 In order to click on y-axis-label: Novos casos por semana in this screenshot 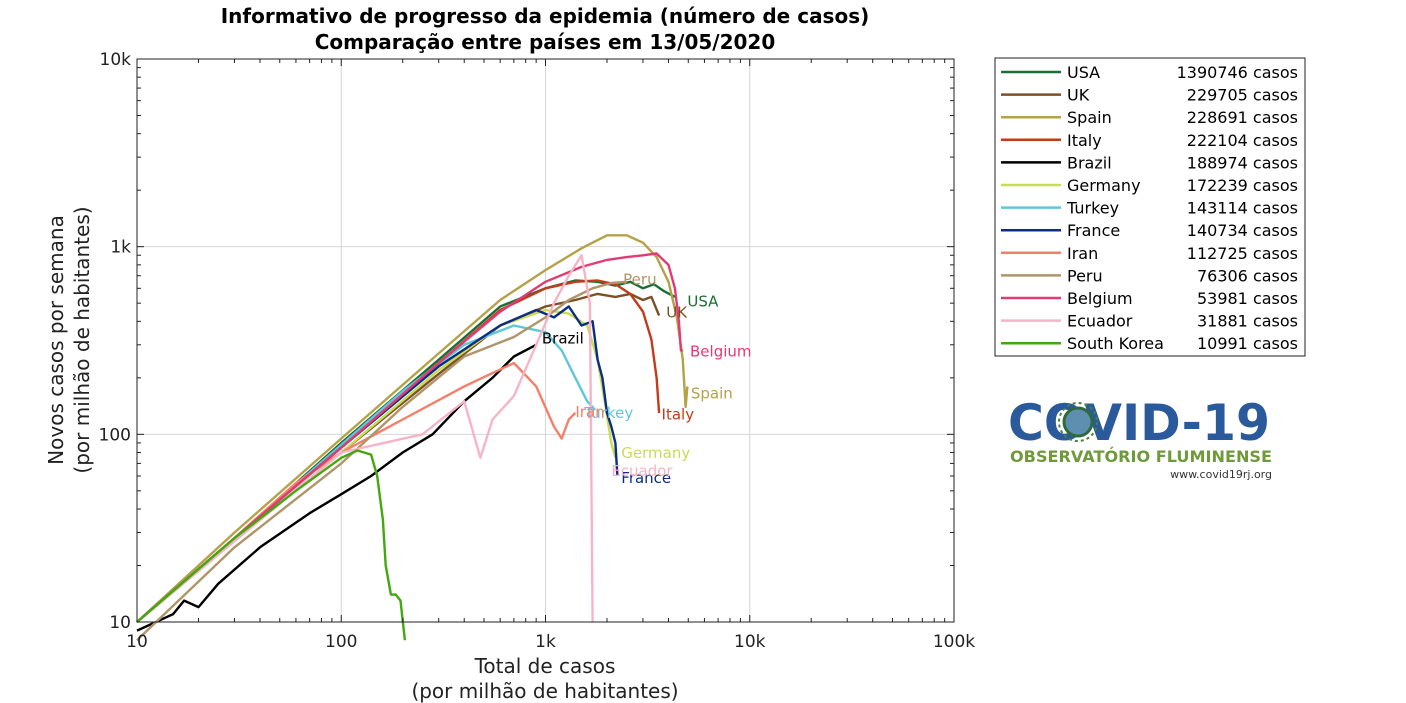, I will do `click(56, 340)`.